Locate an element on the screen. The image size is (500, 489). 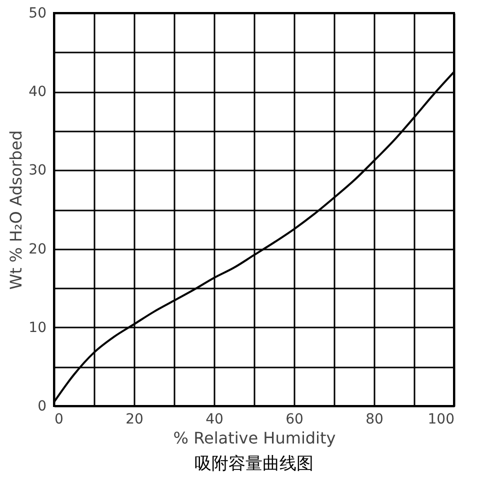
y-tick-label: 40 is located at coordinates (37, 92).